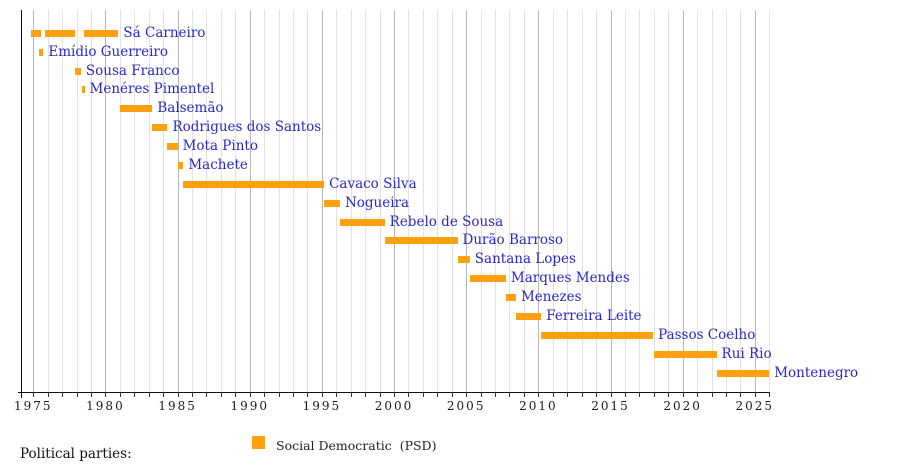  What do you see at coordinates (190, 108) in the screenshot?
I see `leader-label: Balsemão` at bounding box center [190, 108].